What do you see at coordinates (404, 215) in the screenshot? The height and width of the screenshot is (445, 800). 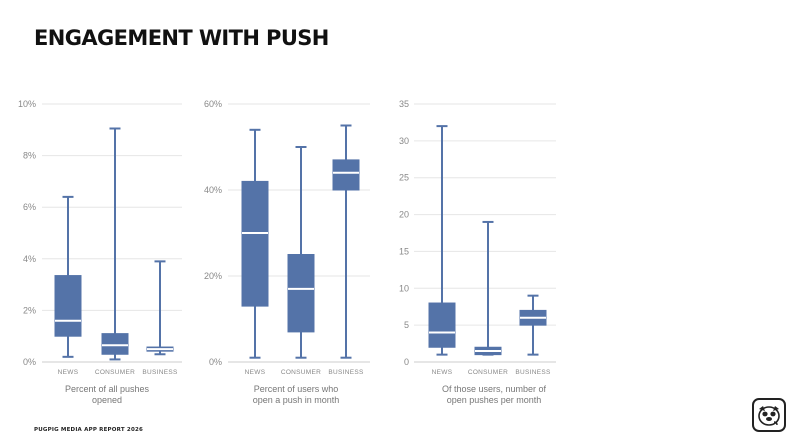 I see `y-tick-label: 20` at bounding box center [404, 215].